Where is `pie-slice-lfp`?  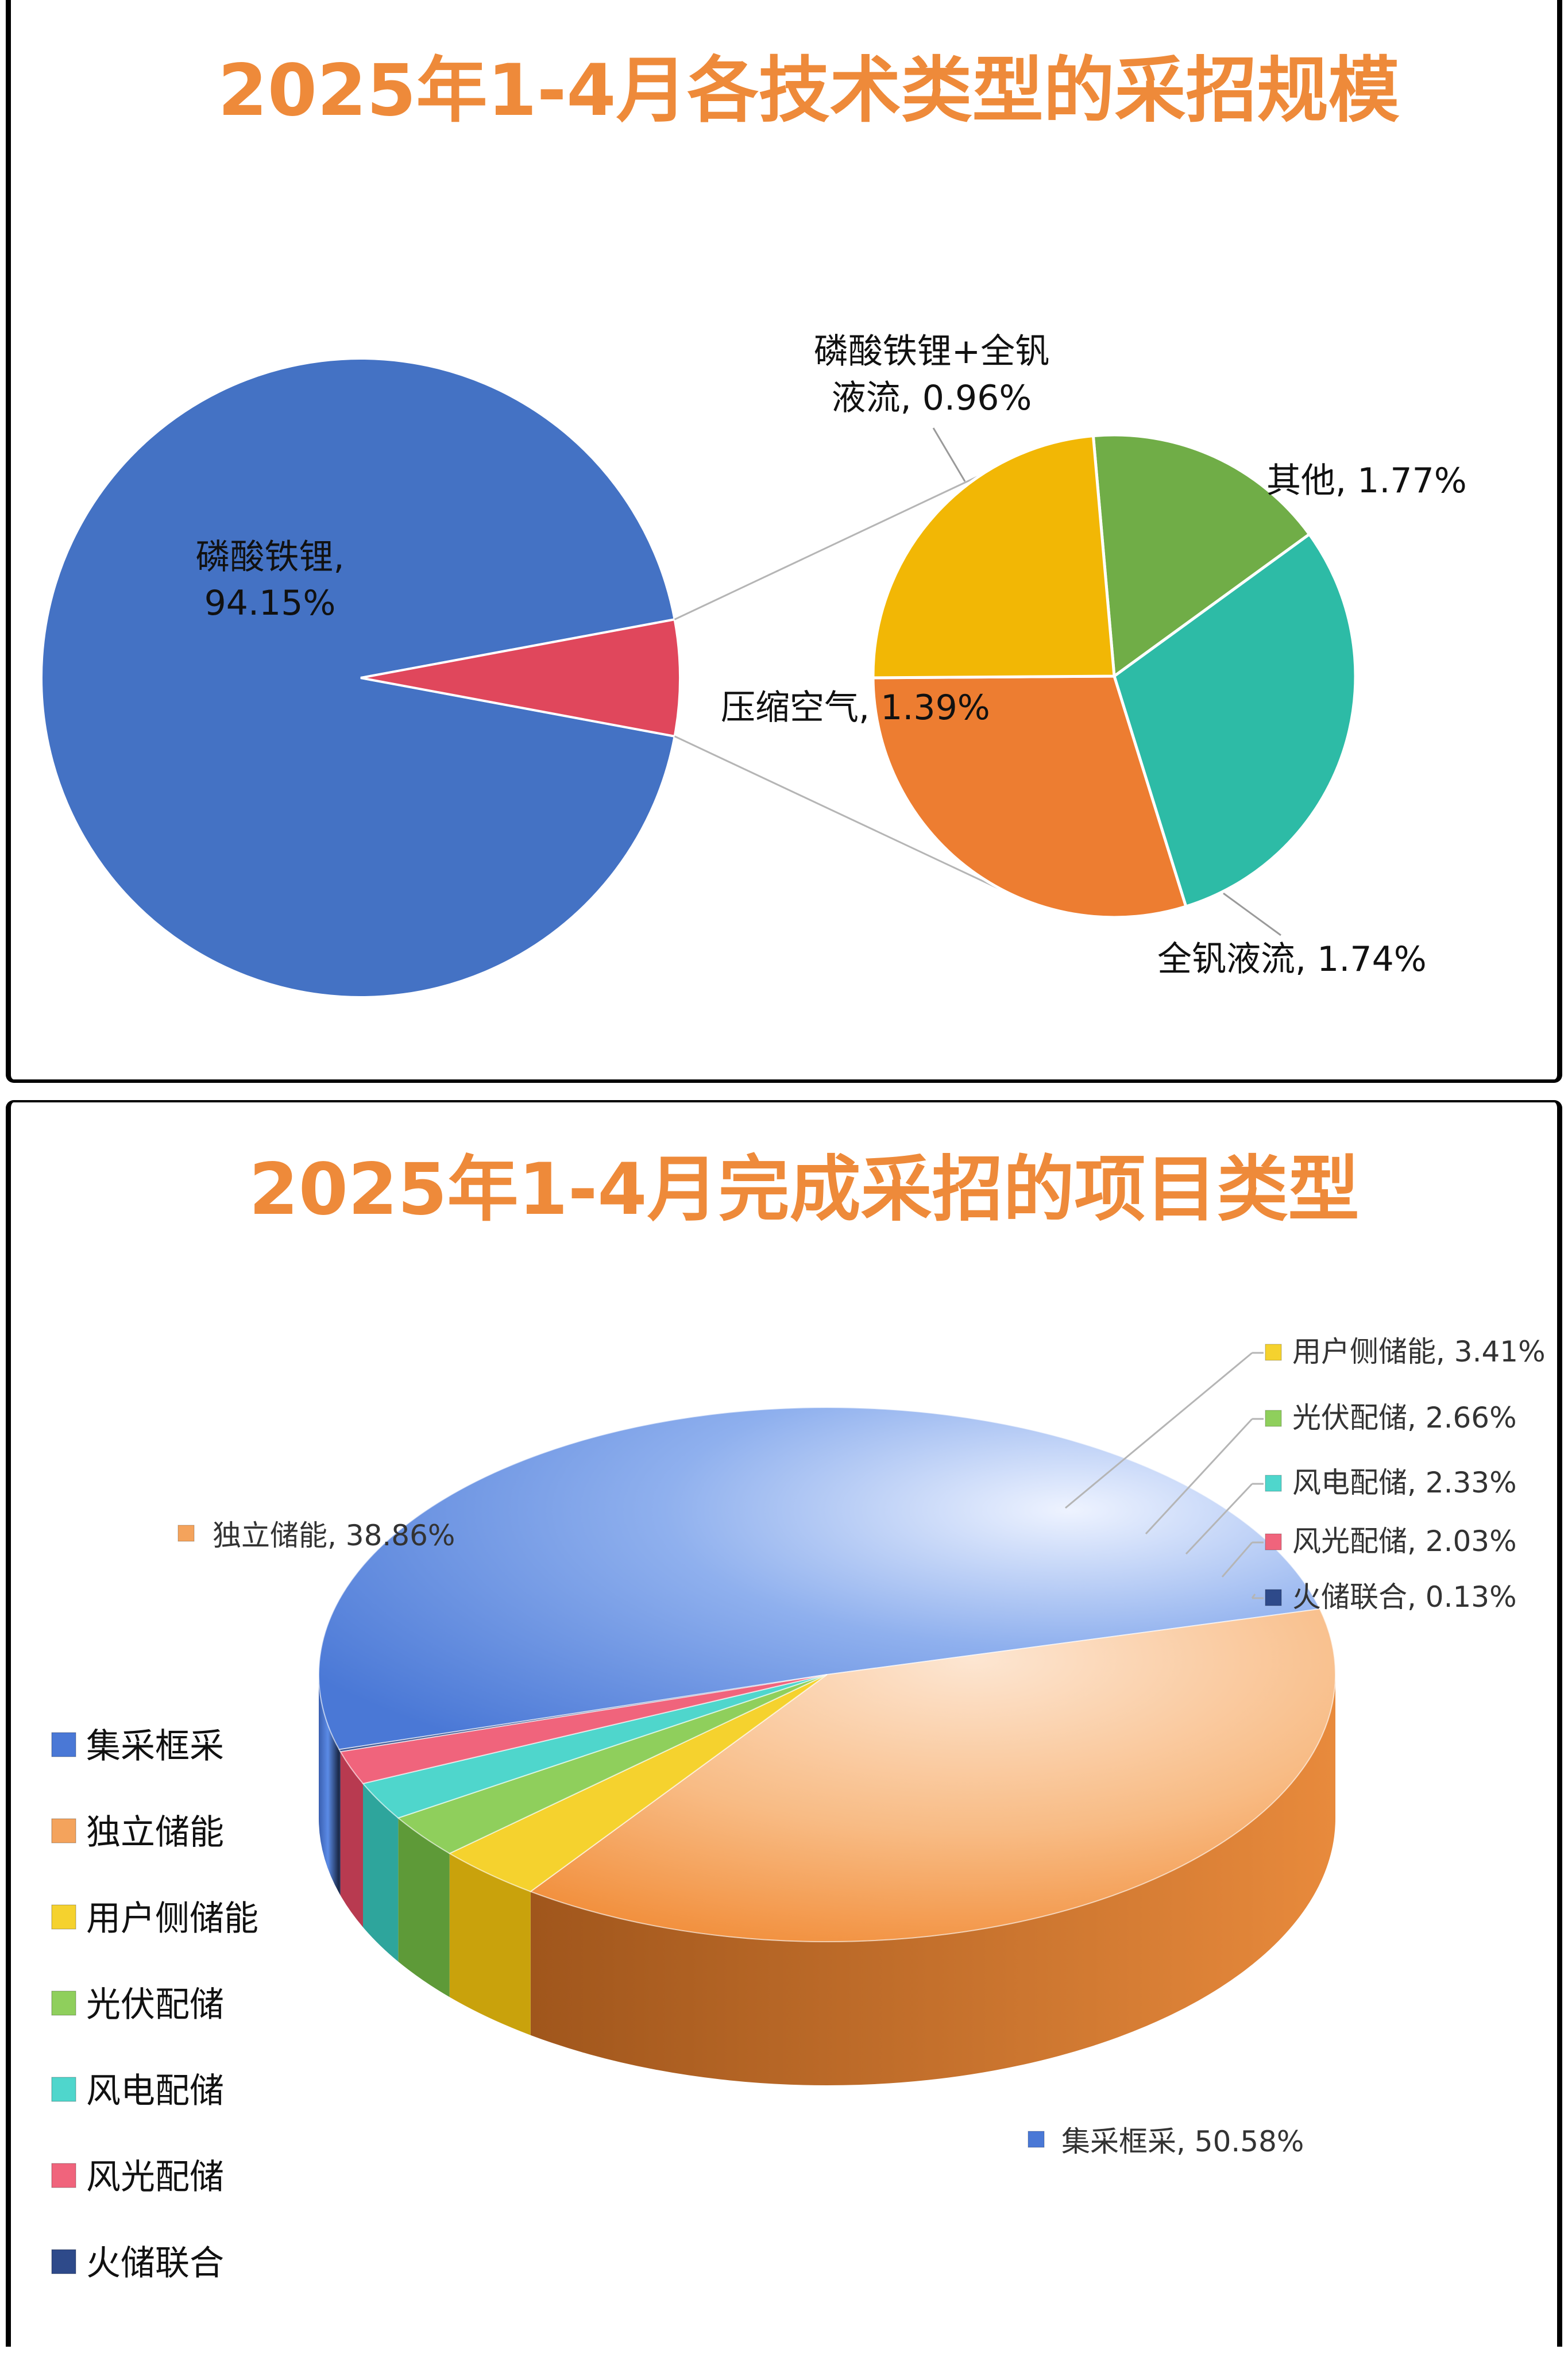 pie-slice-lfp is located at coordinates (358, 677).